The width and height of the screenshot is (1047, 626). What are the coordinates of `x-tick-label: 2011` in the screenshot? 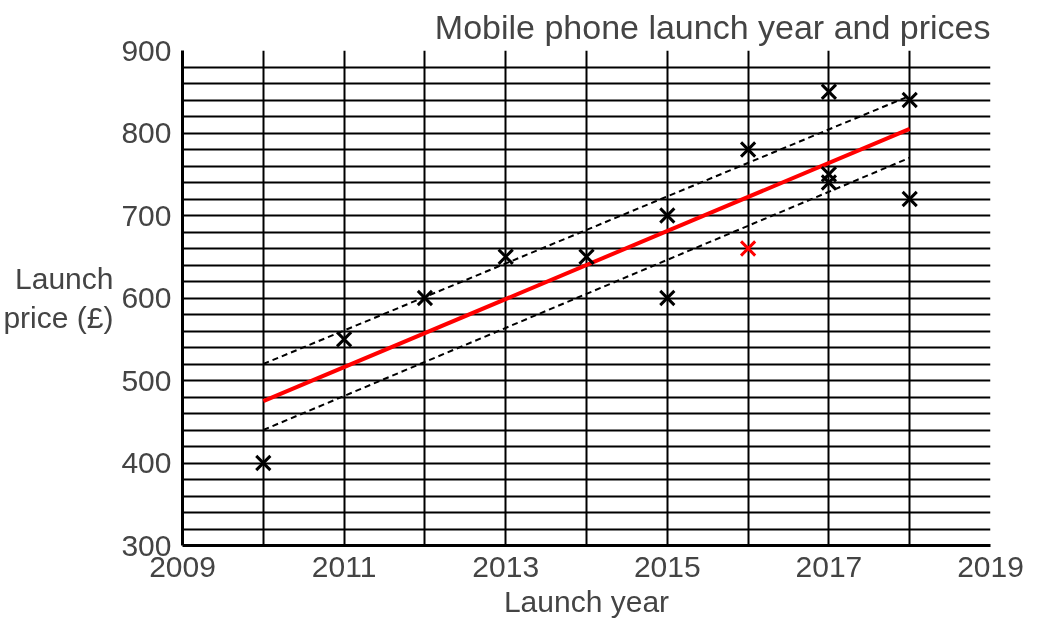 It's located at (344, 566).